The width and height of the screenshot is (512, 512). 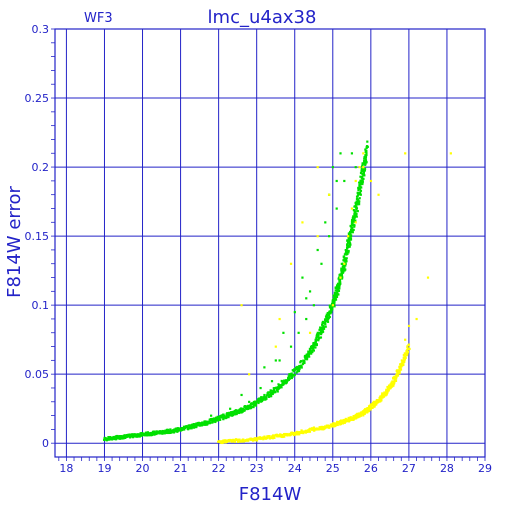 I want to click on x-tick-label: 24, so click(x=295, y=468).